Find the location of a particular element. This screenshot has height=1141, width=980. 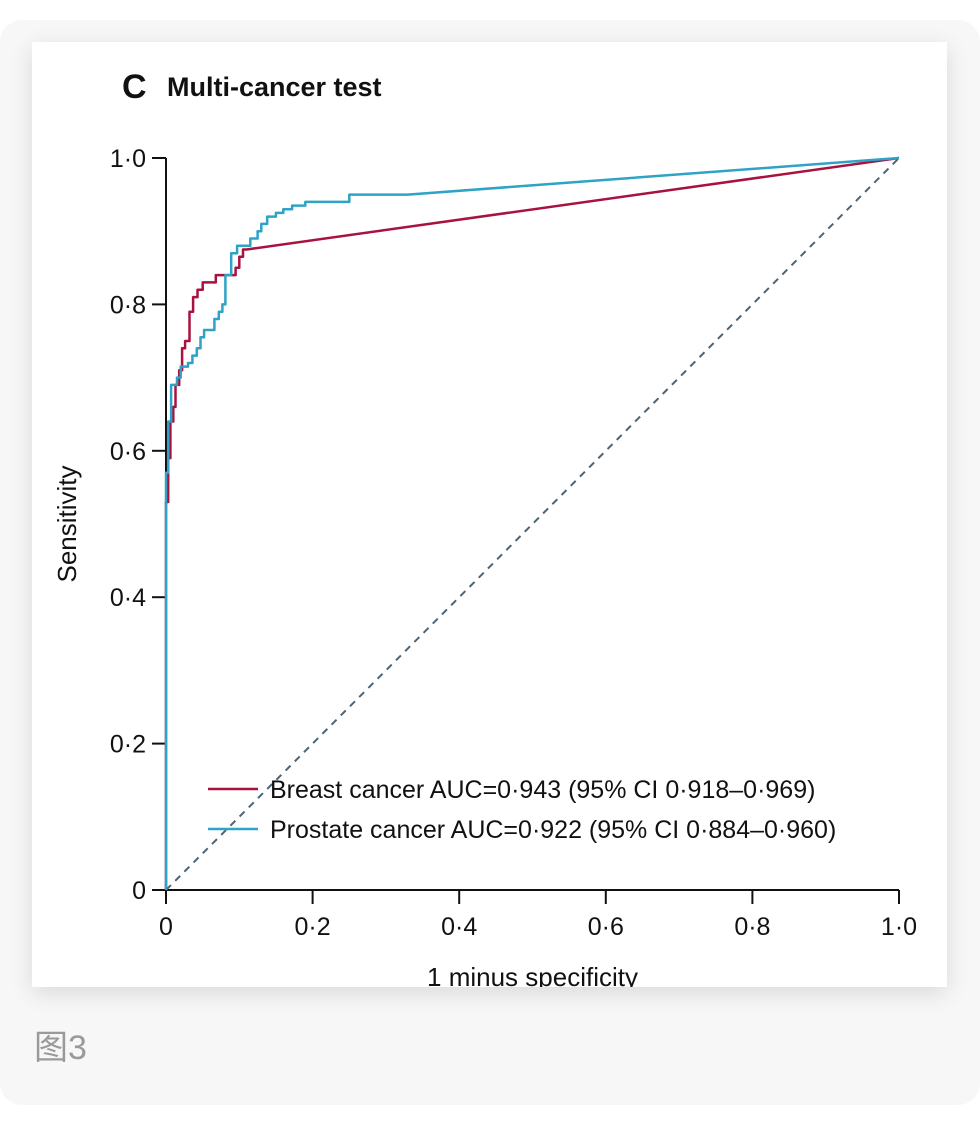

x-tick-label: 0·4 is located at coordinates (459, 927).